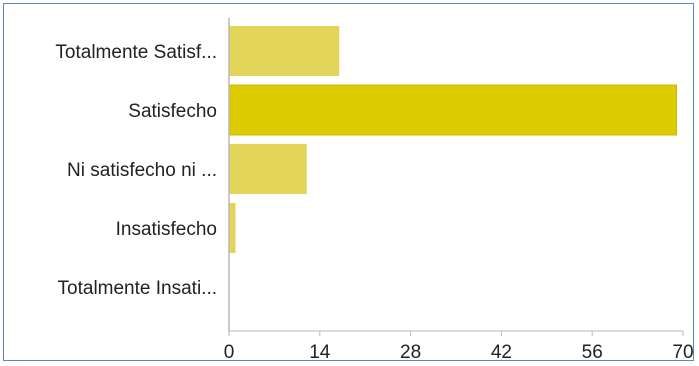 The width and height of the screenshot is (699, 366). Describe the element at coordinates (592, 352) in the screenshot. I see `x-tick-label-4: 56` at that location.